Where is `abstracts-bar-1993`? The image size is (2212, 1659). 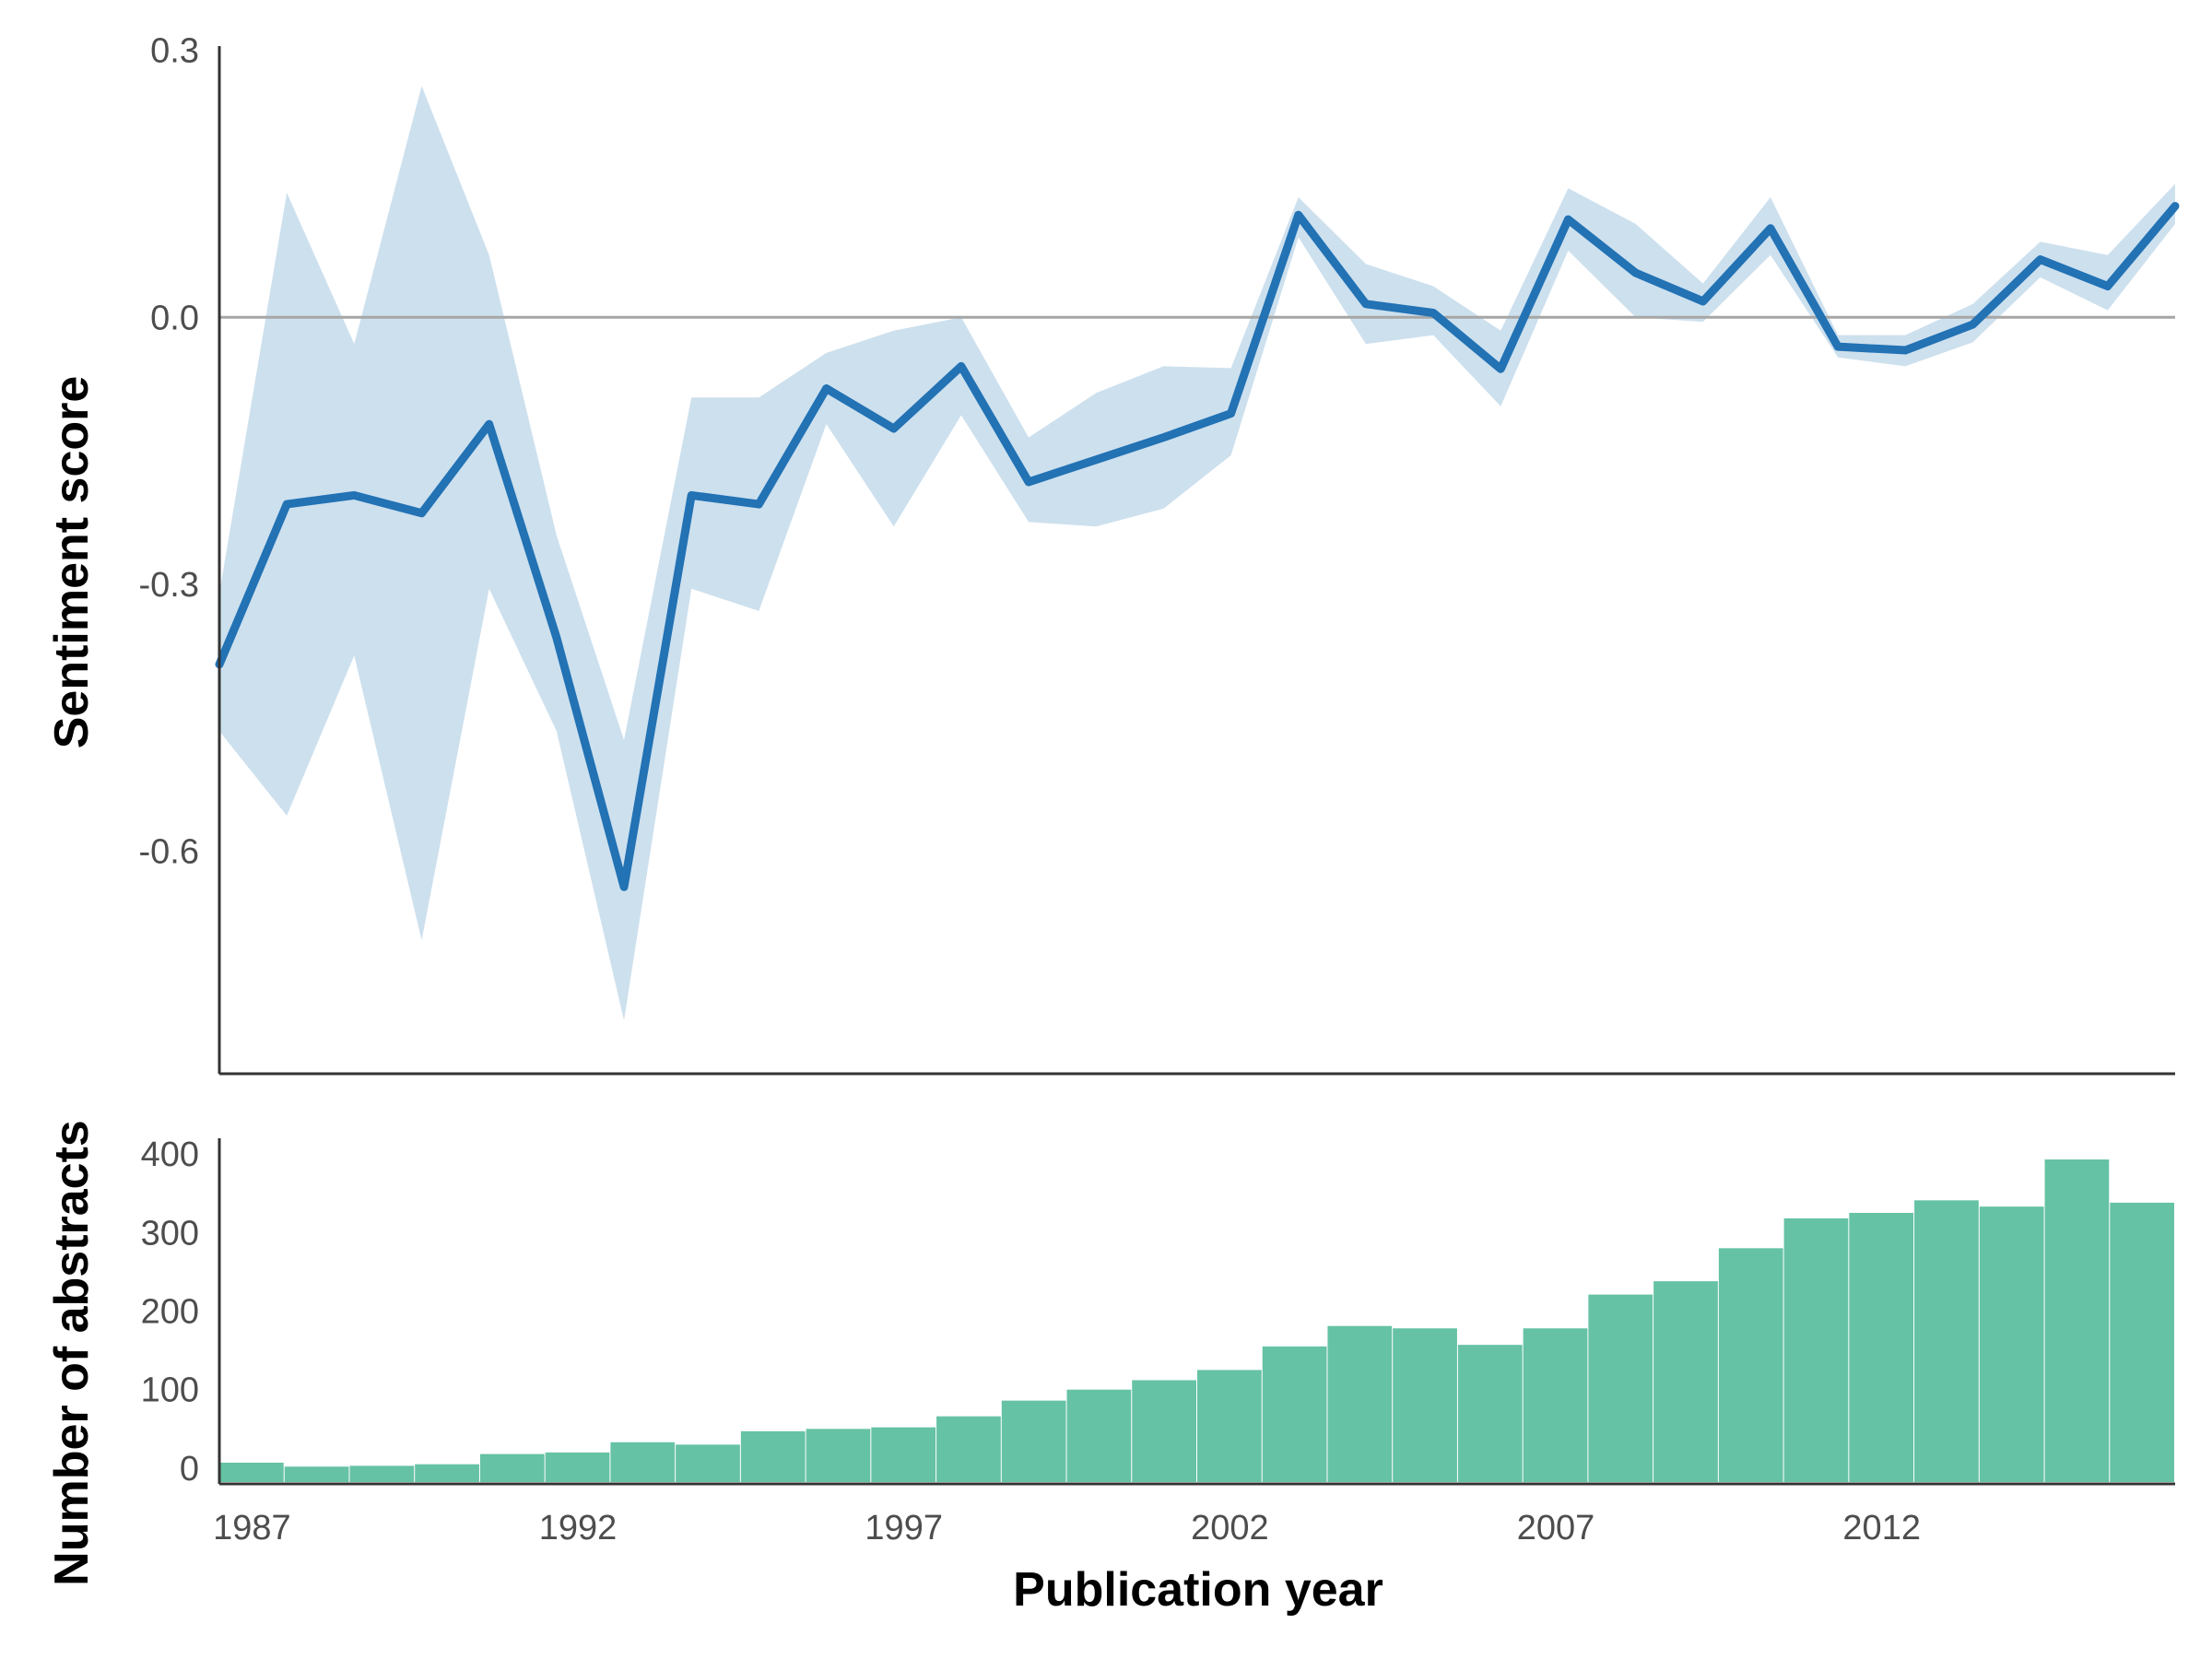
abstracts-bar-1993 is located at coordinates (643, 1461).